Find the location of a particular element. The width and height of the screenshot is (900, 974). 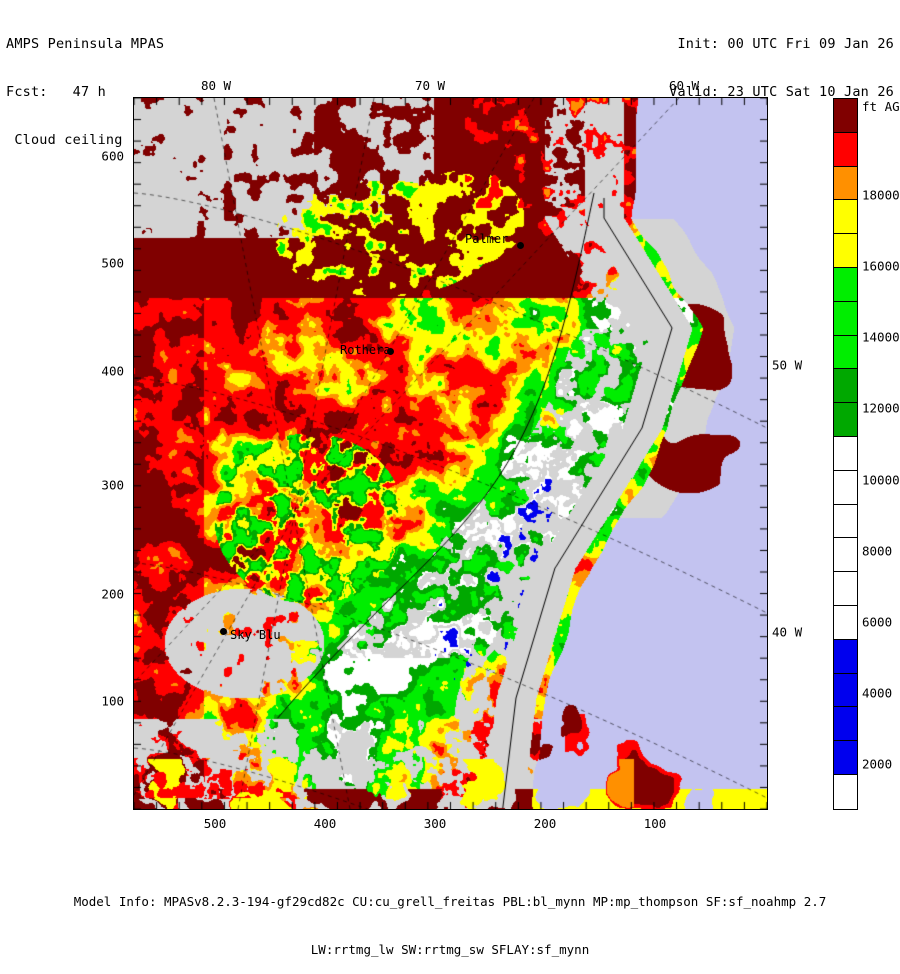

axis-tick-right-50-W: 50 W is located at coordinates (787, 365).